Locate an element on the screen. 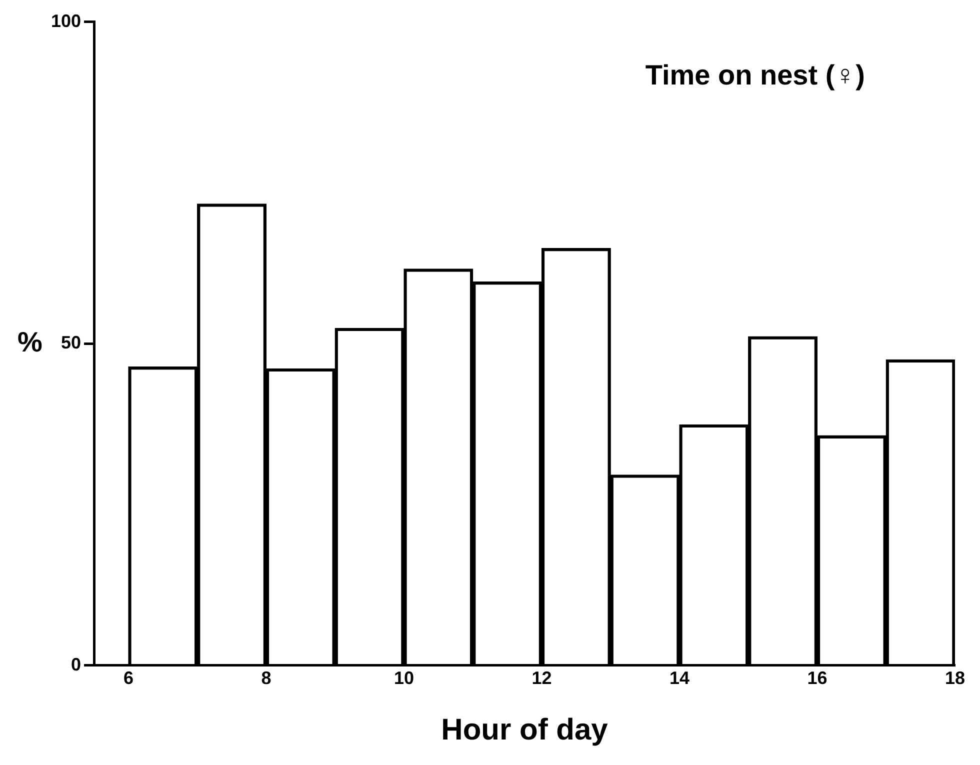  x-tick-label: 14 is located at coordinates (679, 678).